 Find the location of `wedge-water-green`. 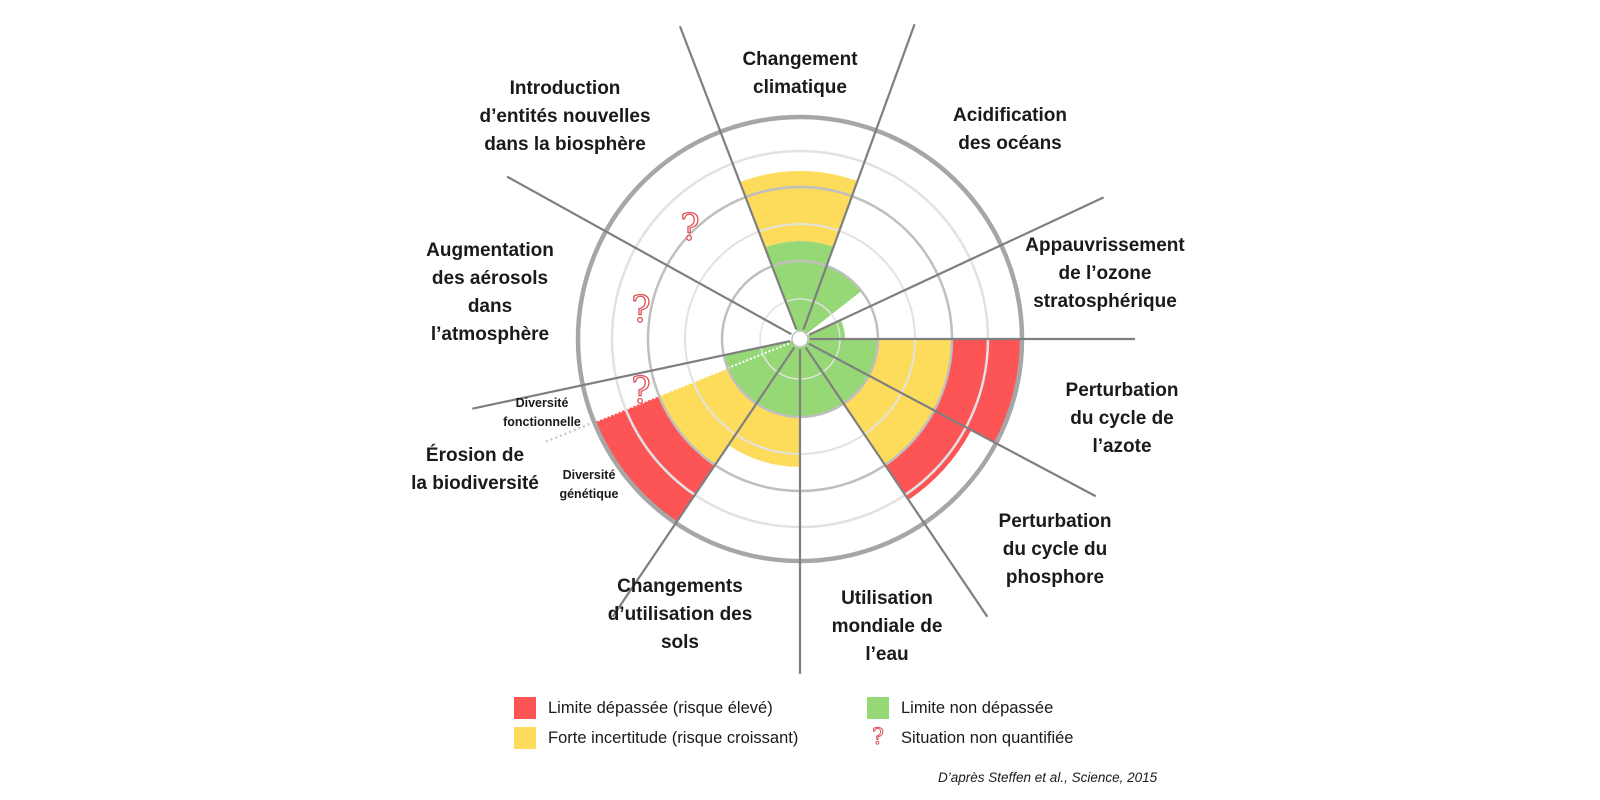

wedge-water-green is located at coordinates (822, 378).